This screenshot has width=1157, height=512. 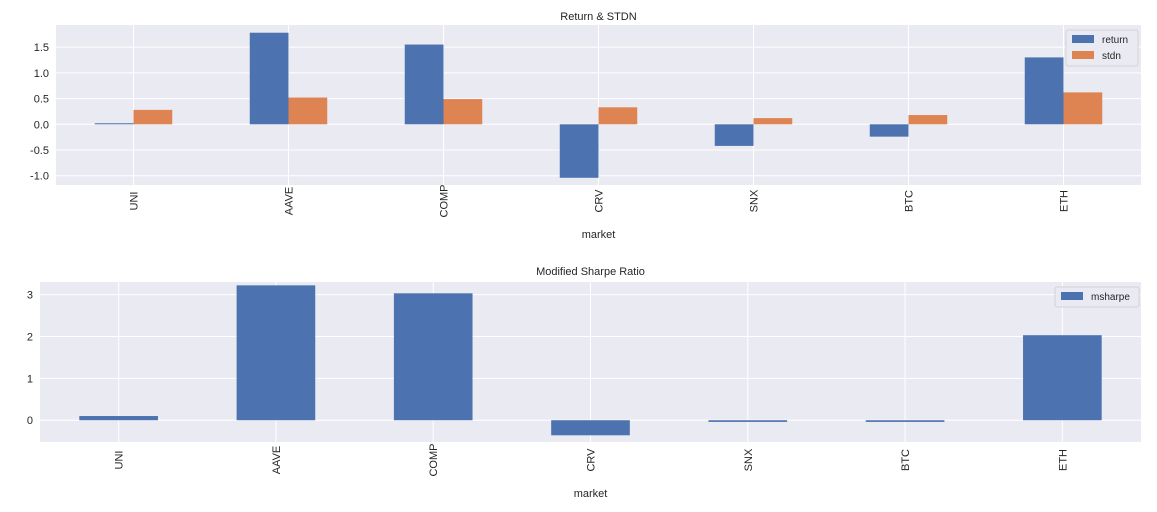 What do you see at coordinates (463, 112) in the screenshot?
I see `bar-stdn-comp` at bounding box center [463, 112].